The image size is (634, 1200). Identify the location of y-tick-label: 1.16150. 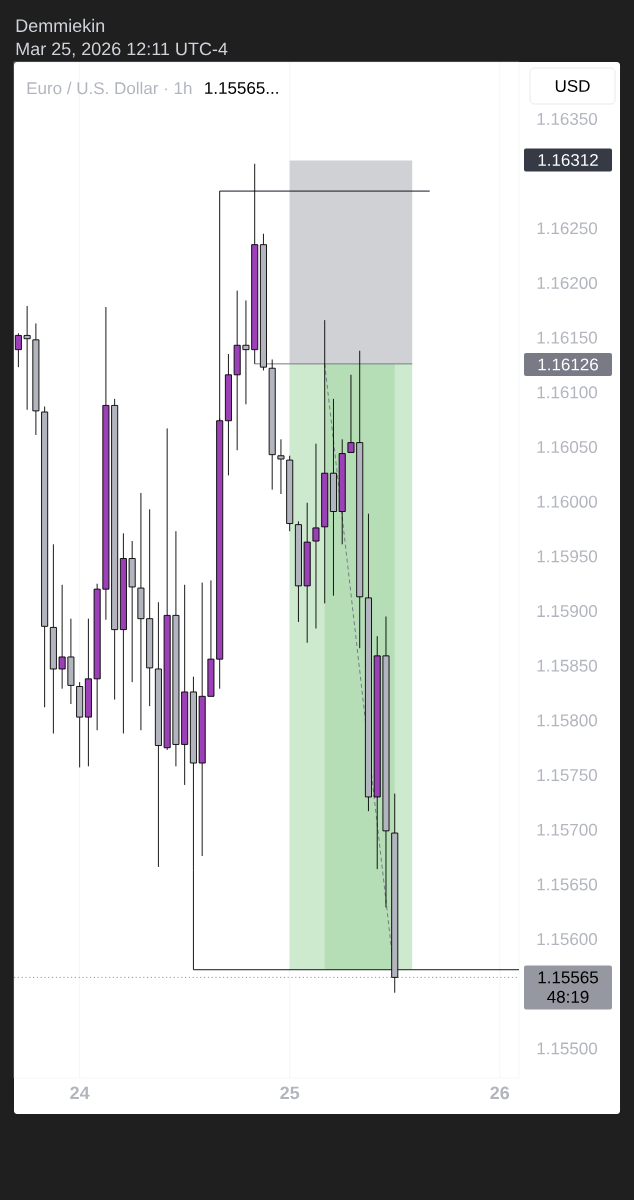
(567, 337).